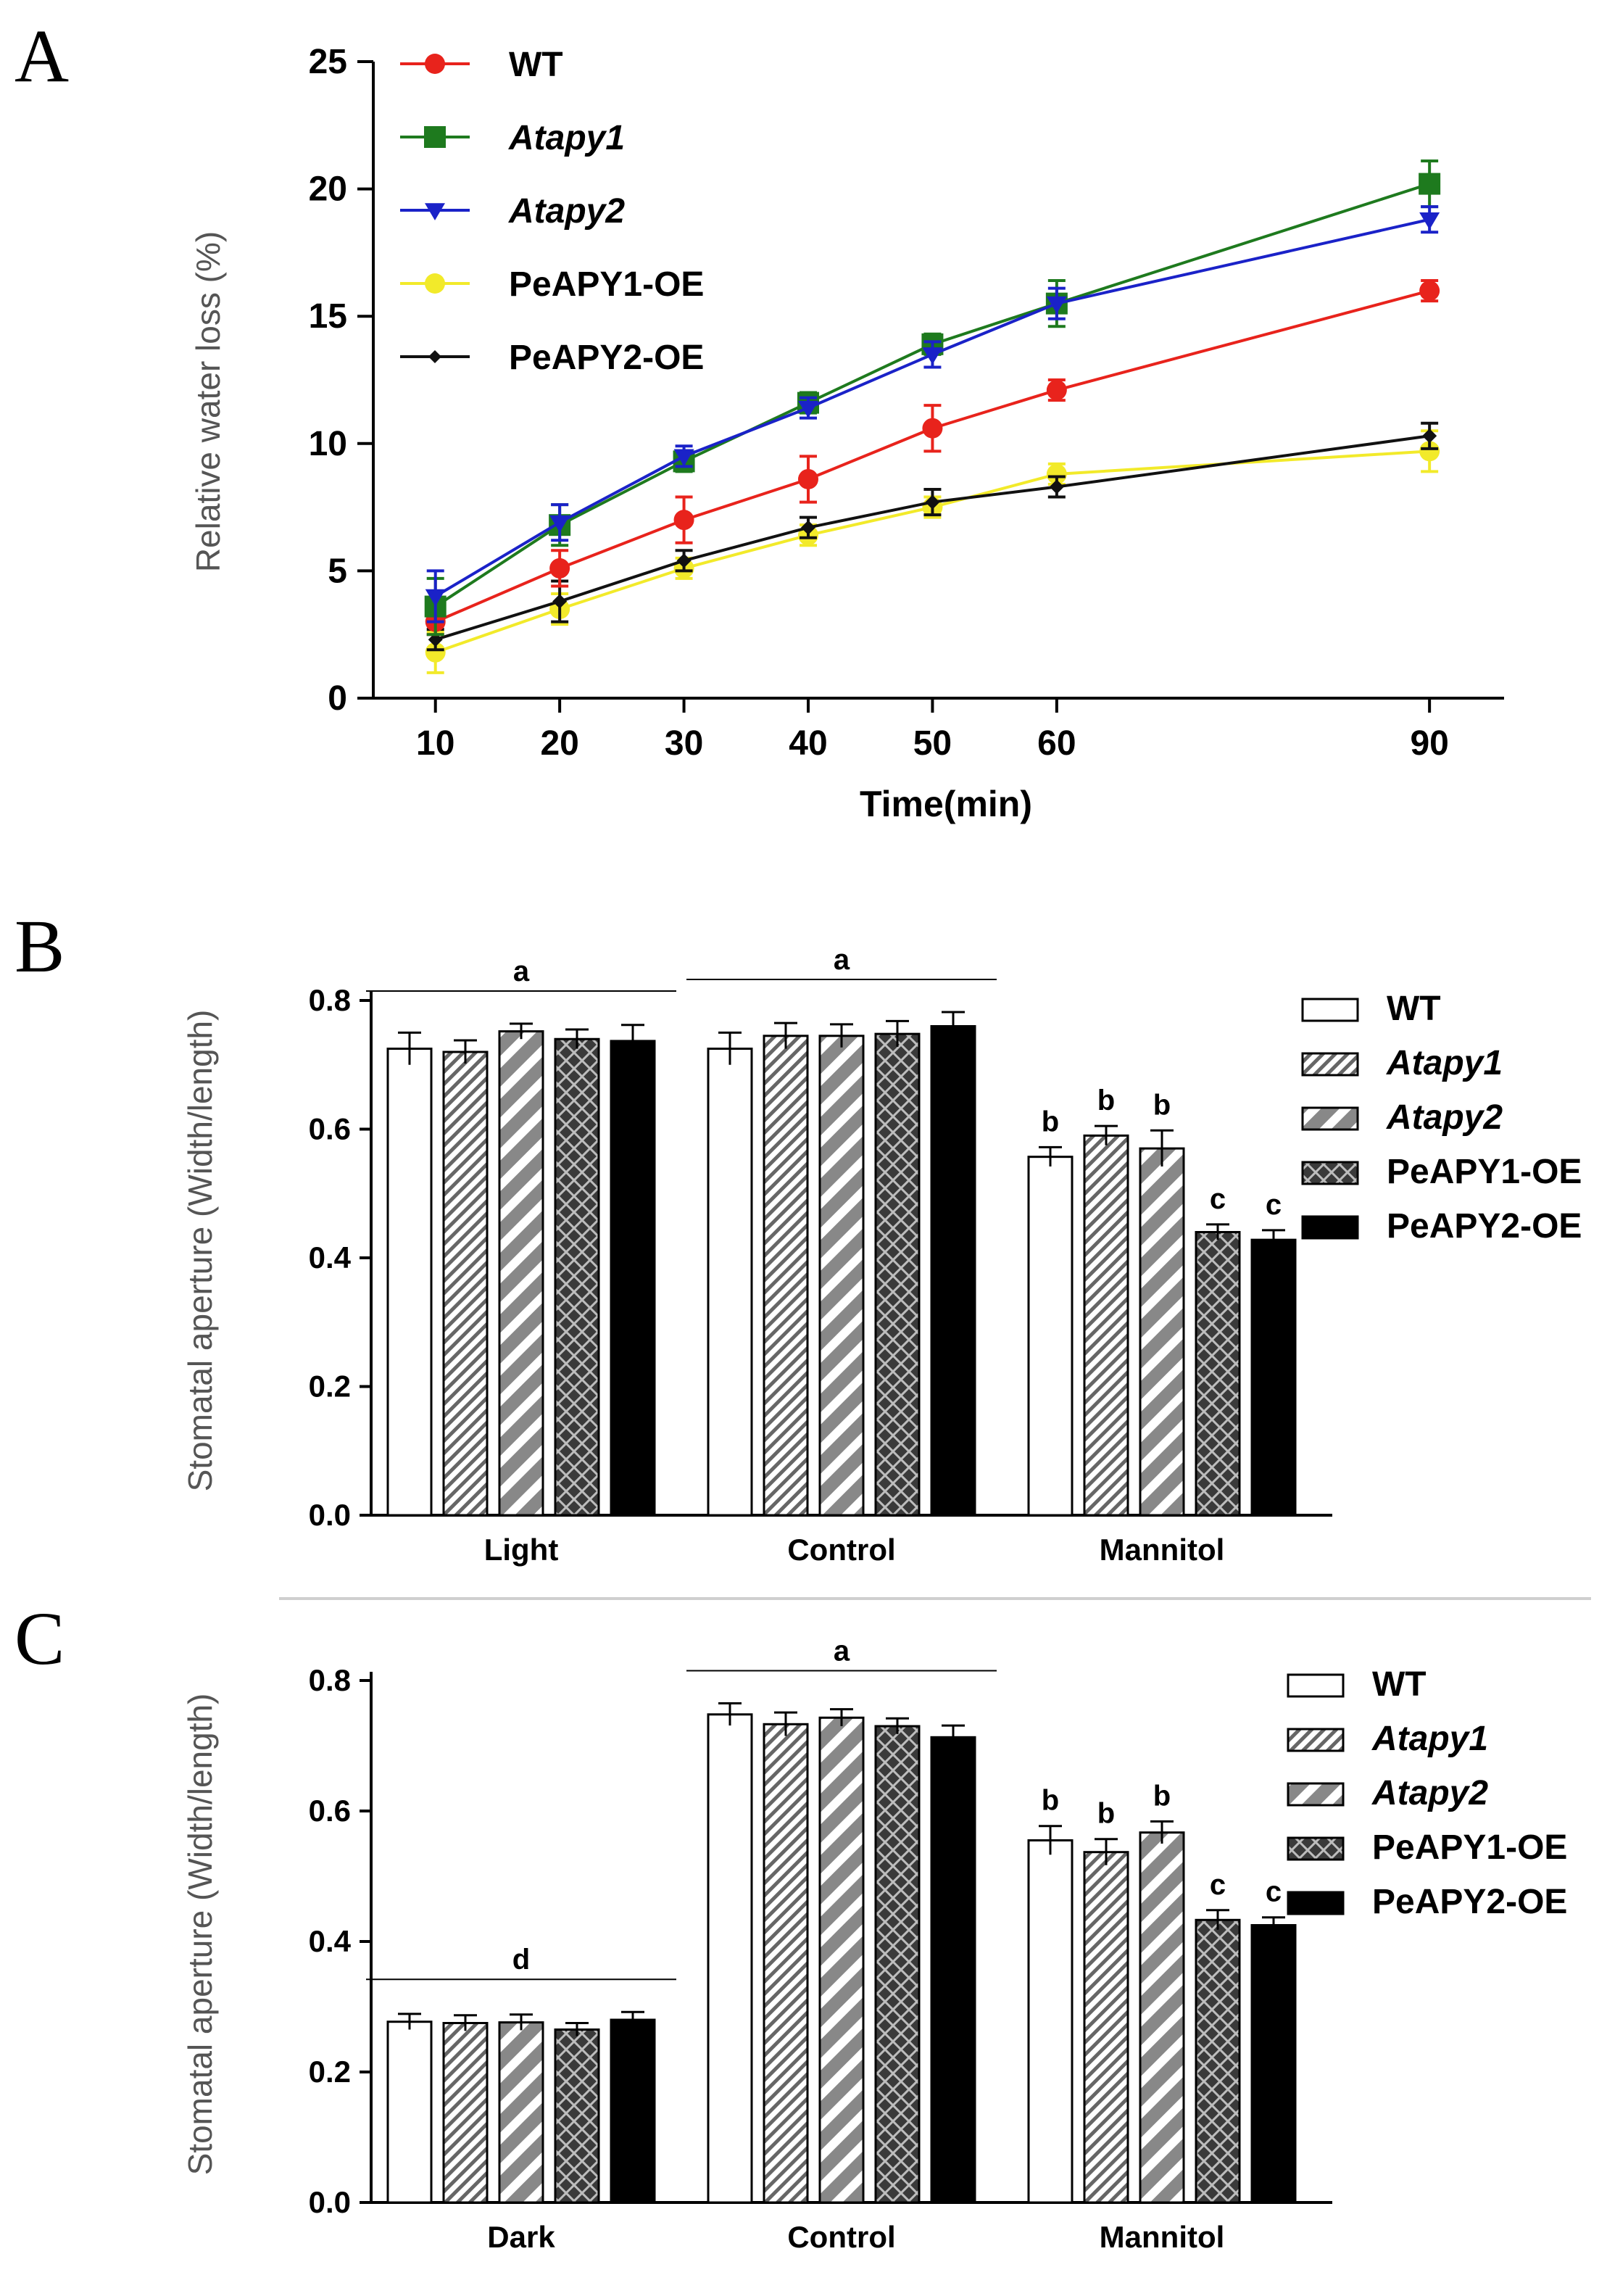 The width and height of the screenshot is (1607, 2296). I want to click on panel-letter-a: A, so click(41, 56).